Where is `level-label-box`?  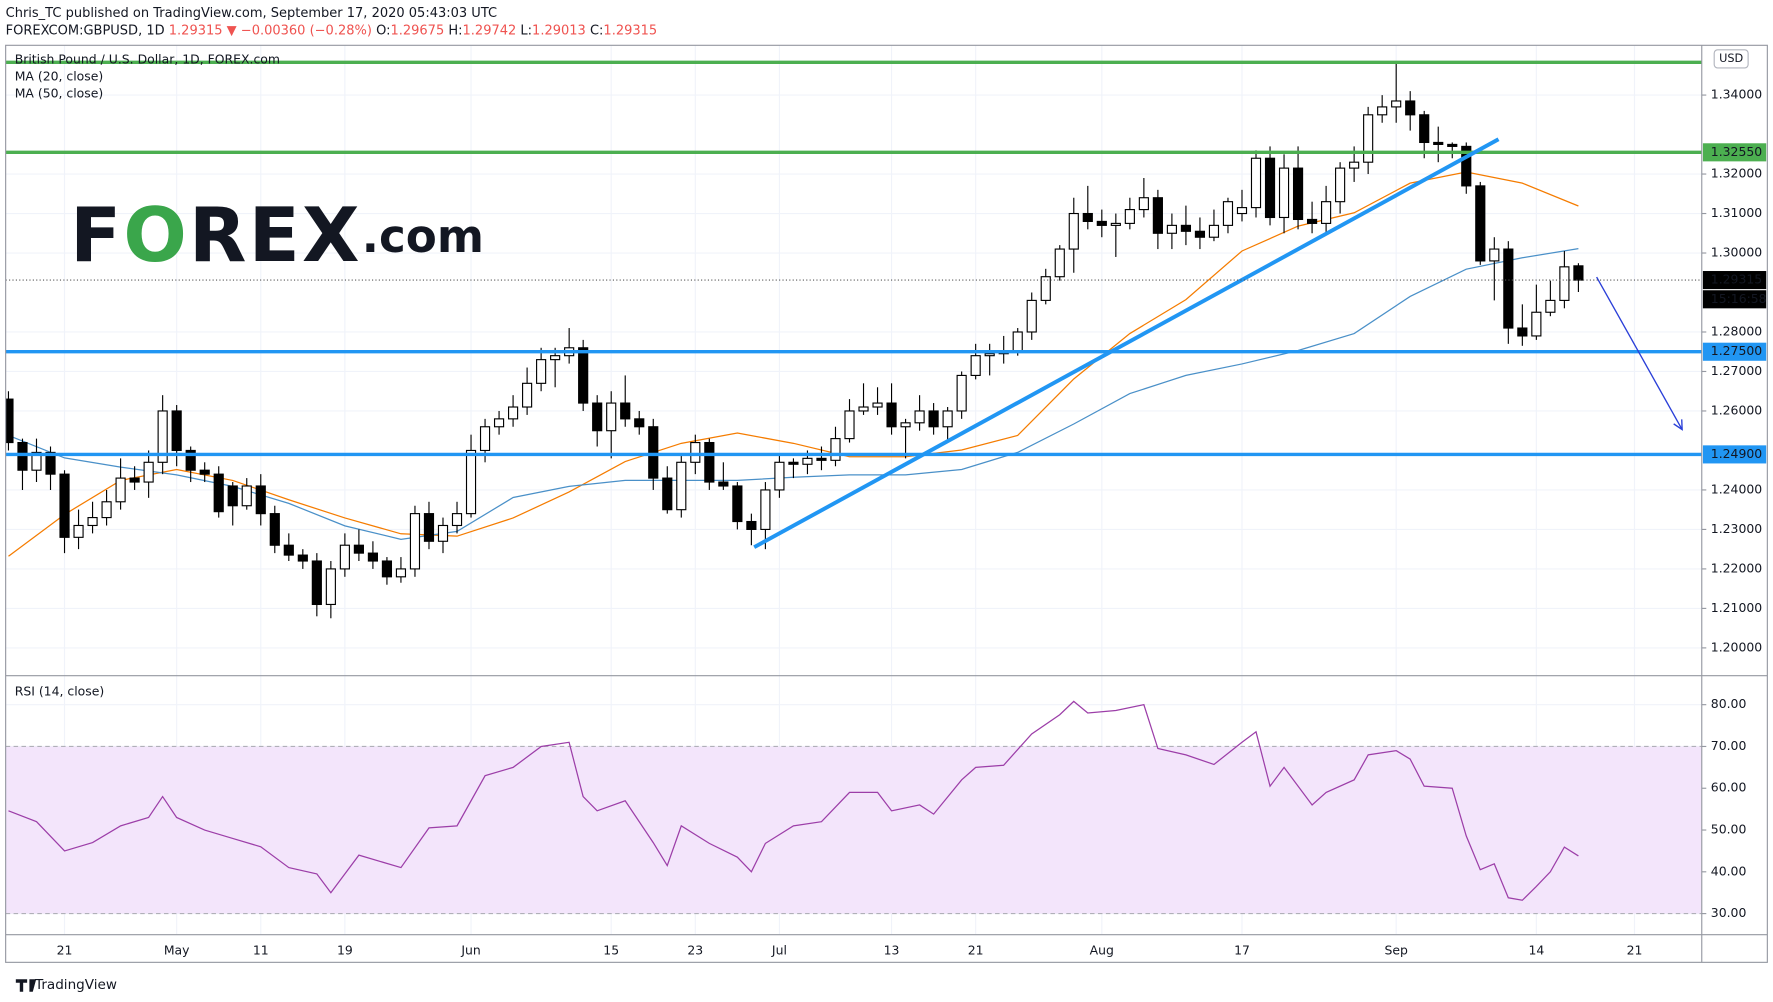
level-label-box is located at coordinates (1734, 454).